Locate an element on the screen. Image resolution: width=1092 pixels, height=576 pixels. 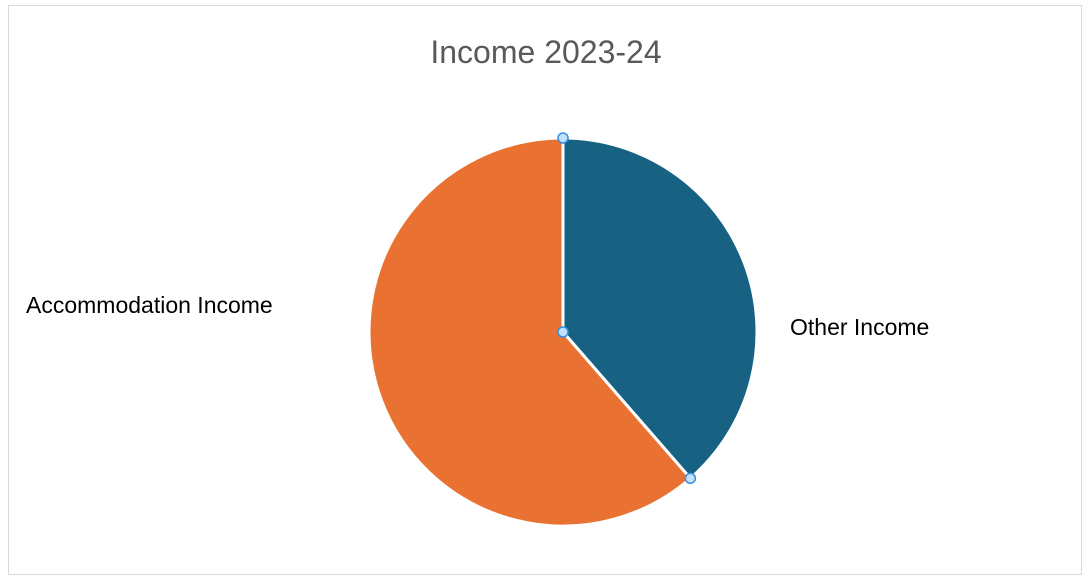
data-label-accommodation-income: Accommodation Income is located at coordinates (149, 305).